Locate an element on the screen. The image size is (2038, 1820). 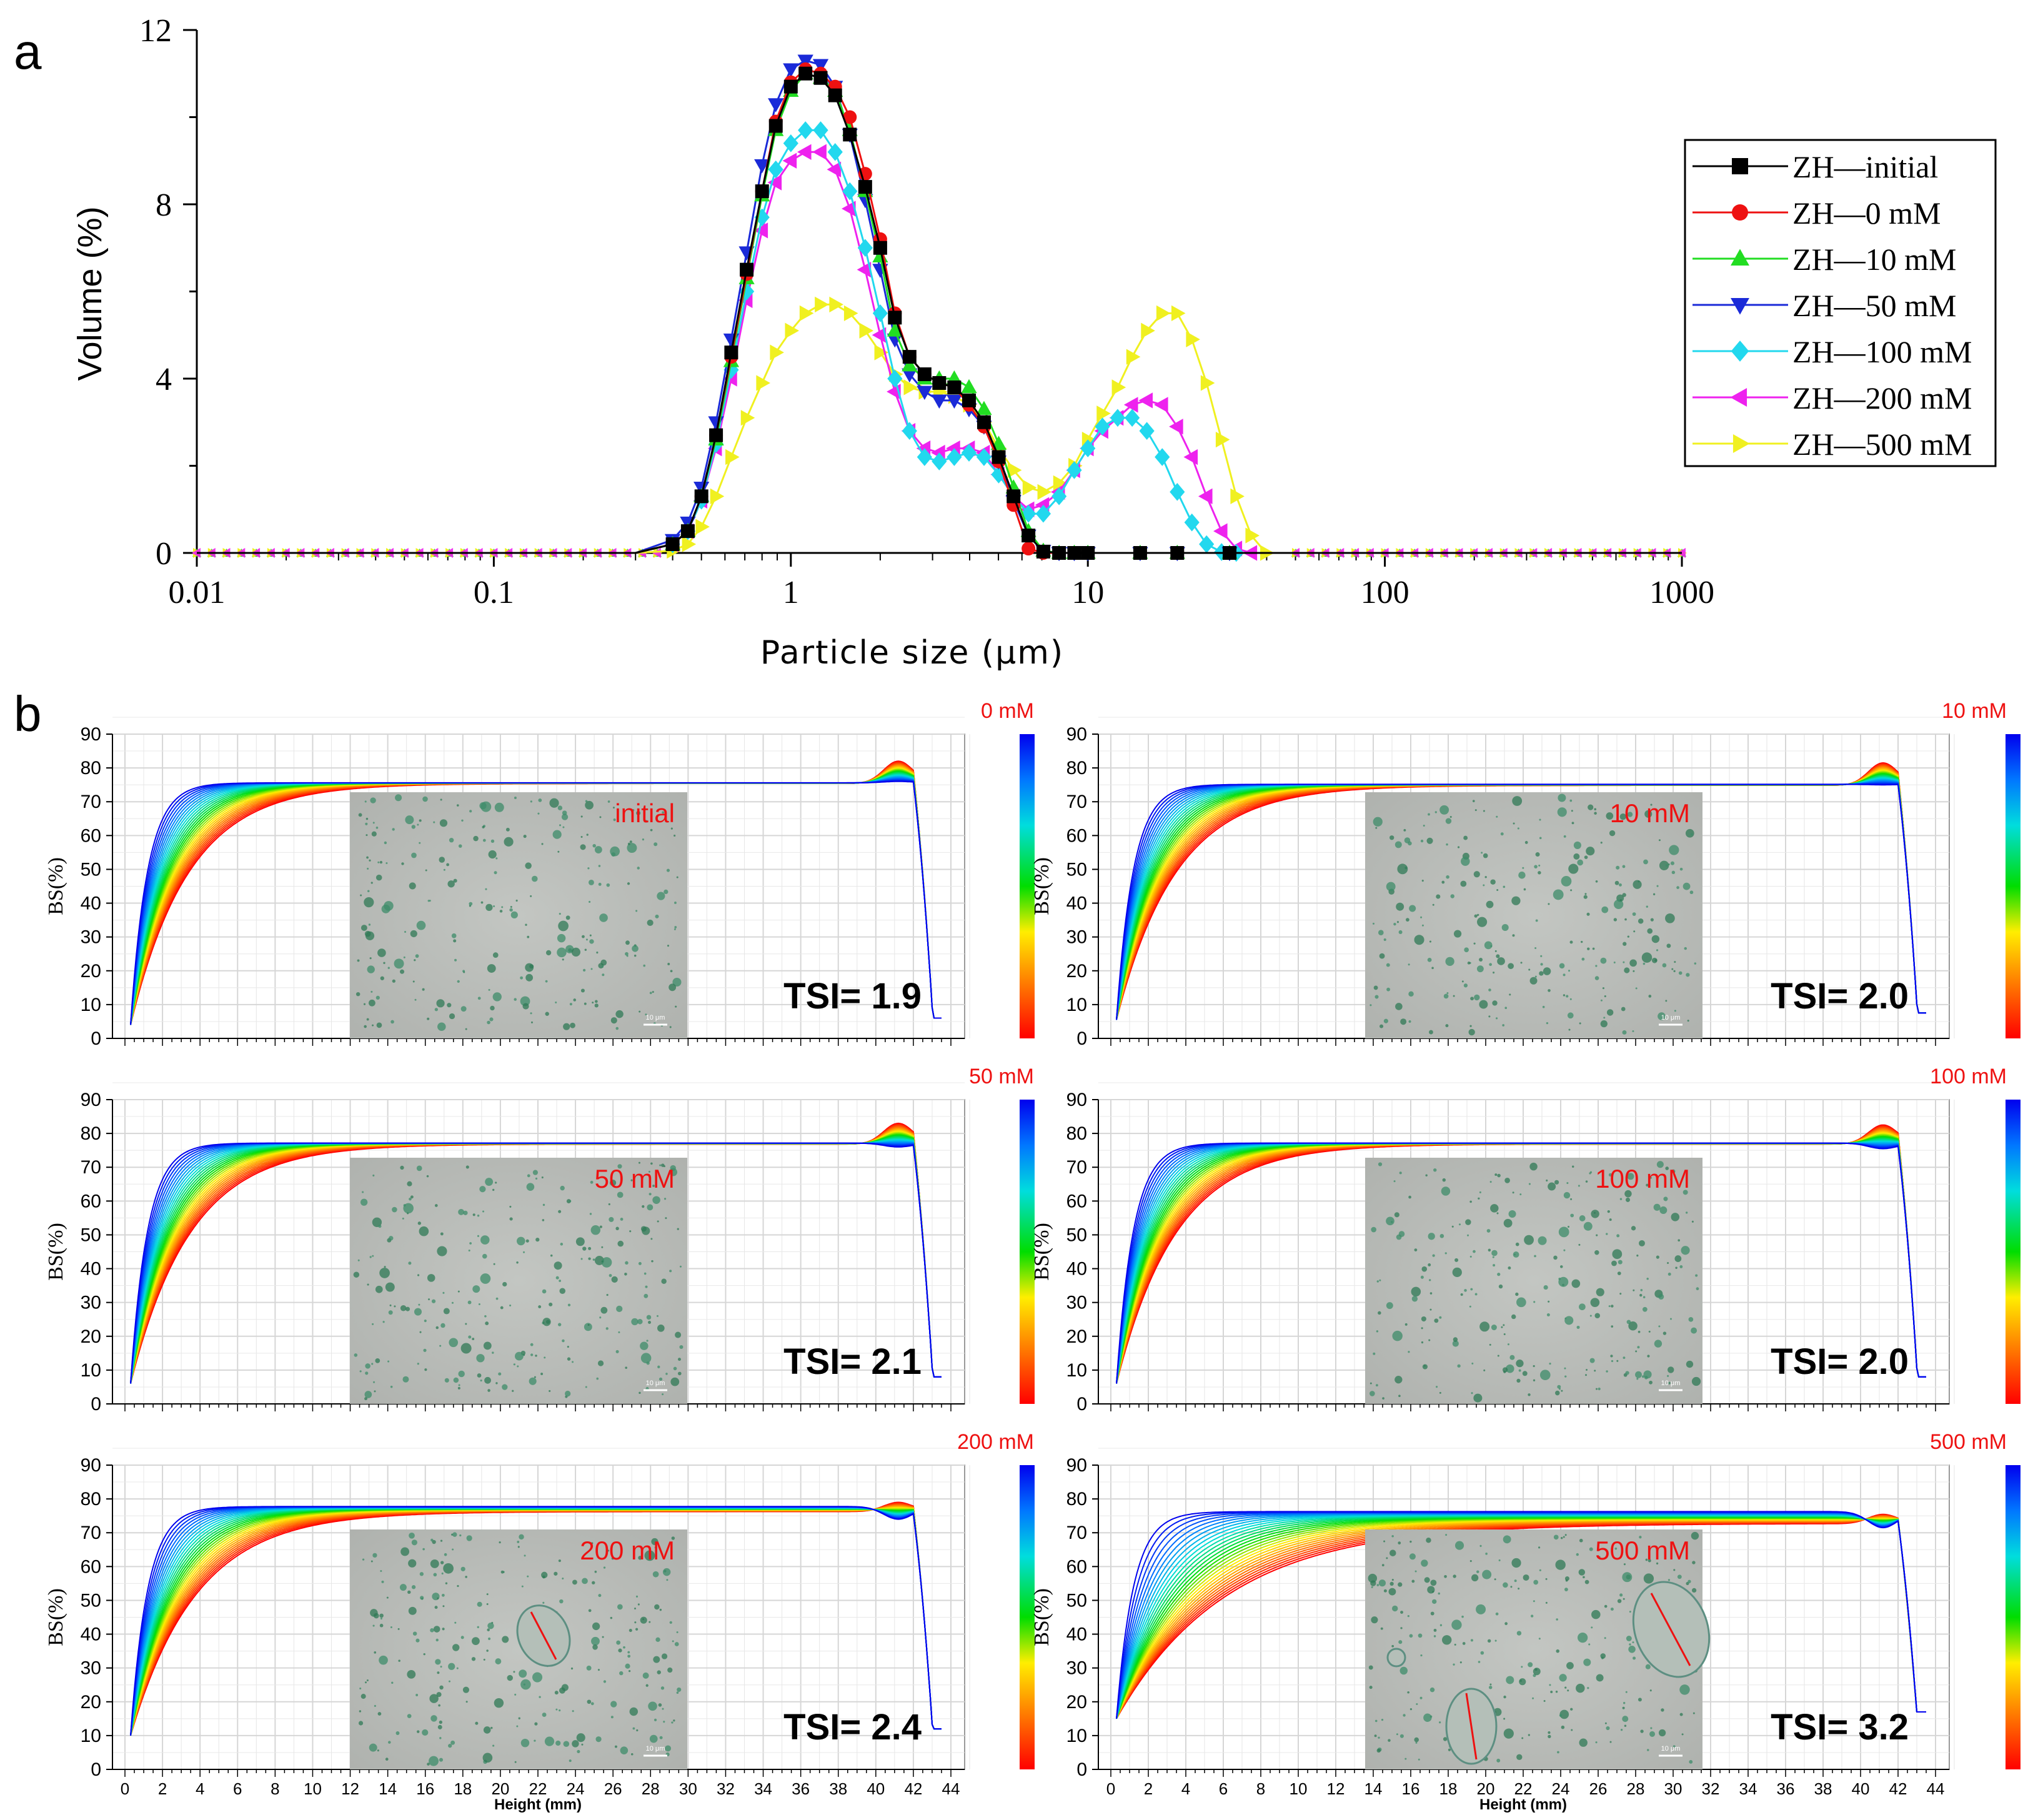
y-tick-label-b: 20 is located at coordinates (91, 1702).